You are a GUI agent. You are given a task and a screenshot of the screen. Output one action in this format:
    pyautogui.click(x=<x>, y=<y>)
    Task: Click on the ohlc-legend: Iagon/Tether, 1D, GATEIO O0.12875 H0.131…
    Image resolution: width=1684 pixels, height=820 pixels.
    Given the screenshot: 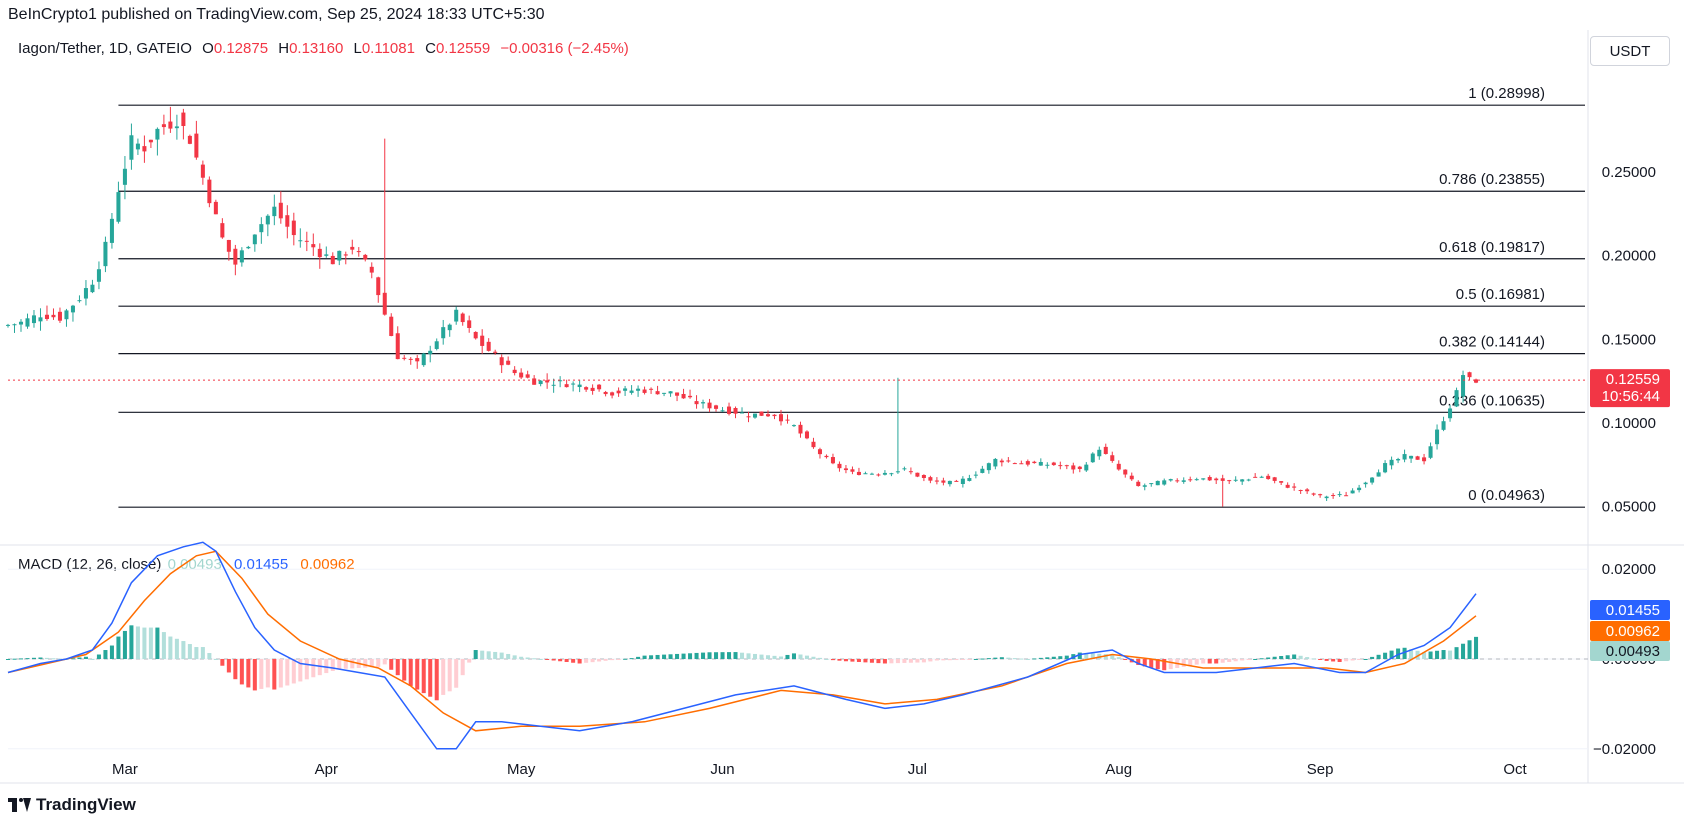 What is the action you would take?
    pyautogui.click(x=323, y=48)
    